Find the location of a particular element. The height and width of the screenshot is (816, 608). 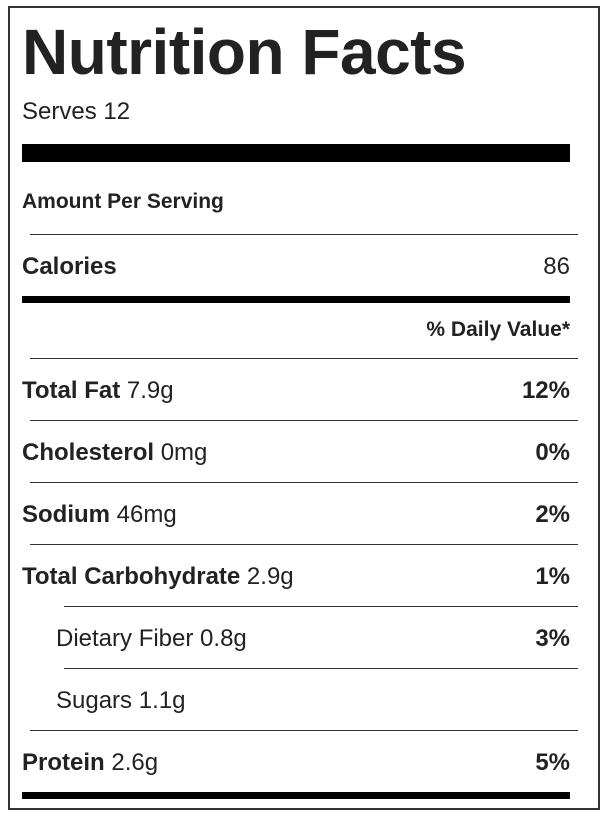

nutrient-text: Total Carbohydrate 2.9g is located at coordinates (158, 577).